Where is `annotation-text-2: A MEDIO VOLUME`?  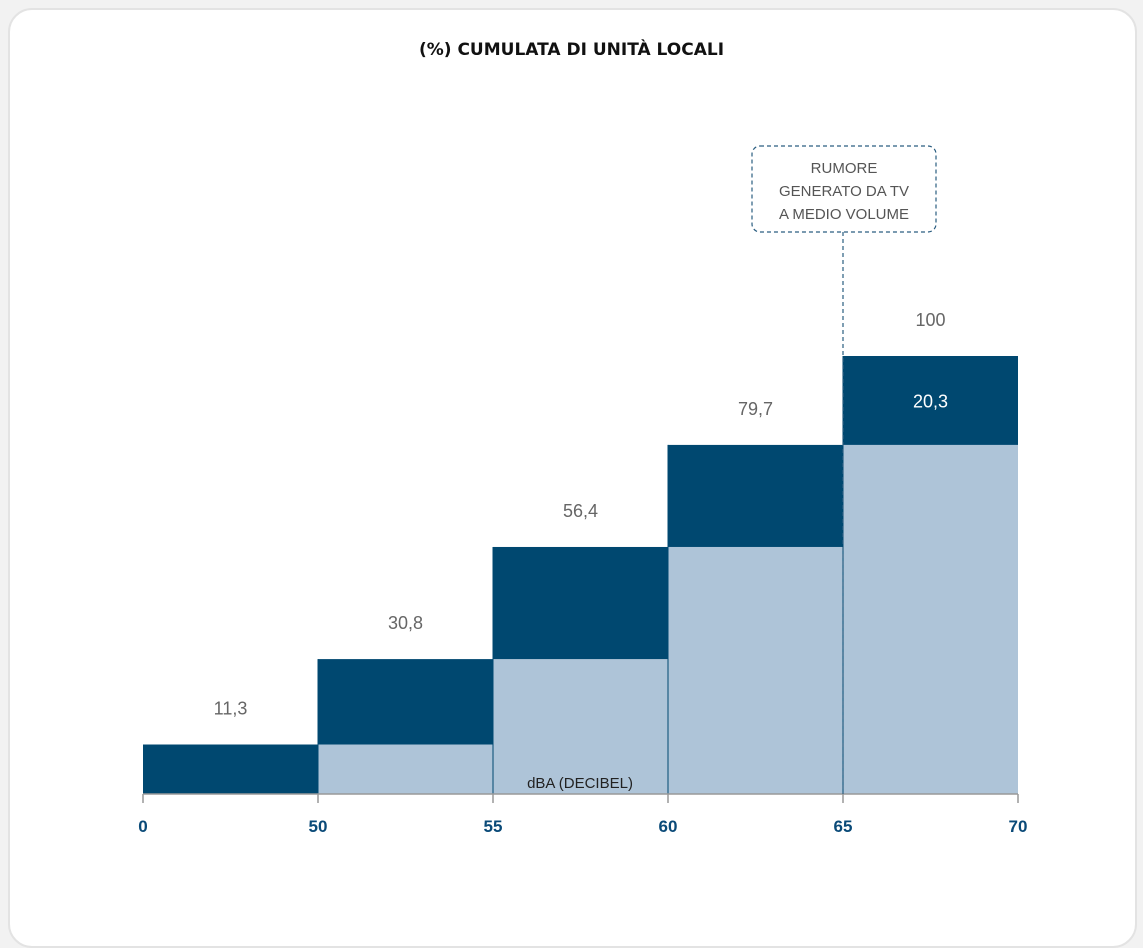
annotation-text-2: A MEDIO VOLUME is located at coordinates (844, 214).